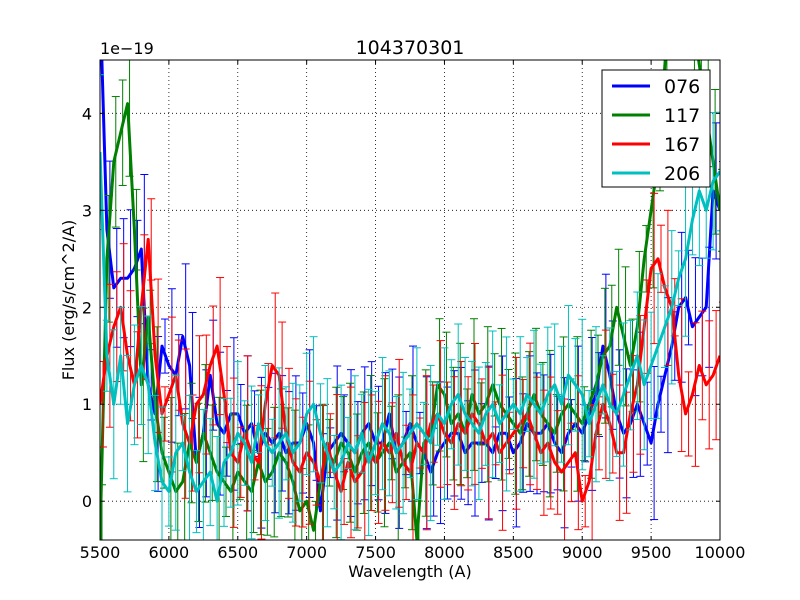 The image size is (800, 600). What do you see at coordinates (237, 552) in the screenshot?
I see `x-tick-label: 6500` at bounding box center [237, 552].